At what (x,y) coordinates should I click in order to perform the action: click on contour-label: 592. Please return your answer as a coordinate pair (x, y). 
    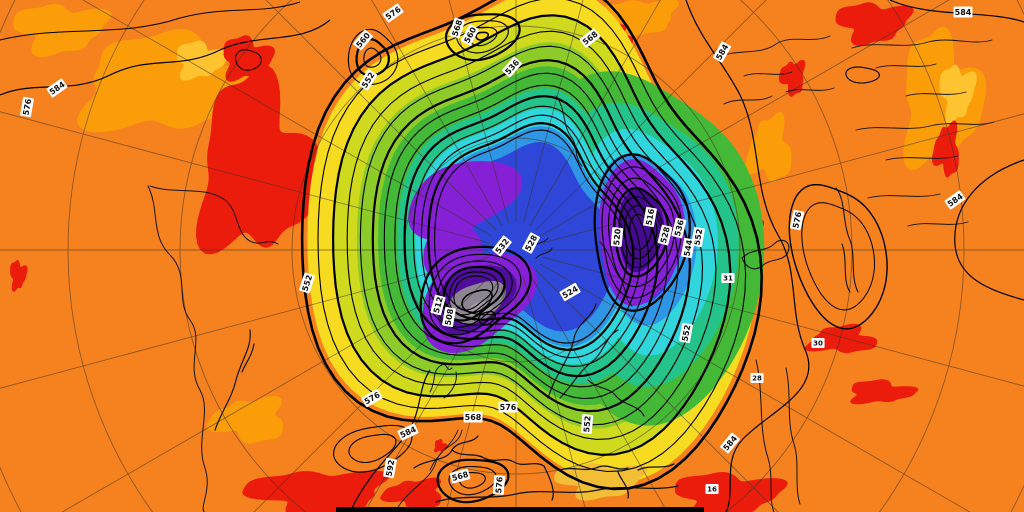
    Looking at the image, I should click on (390, 468).